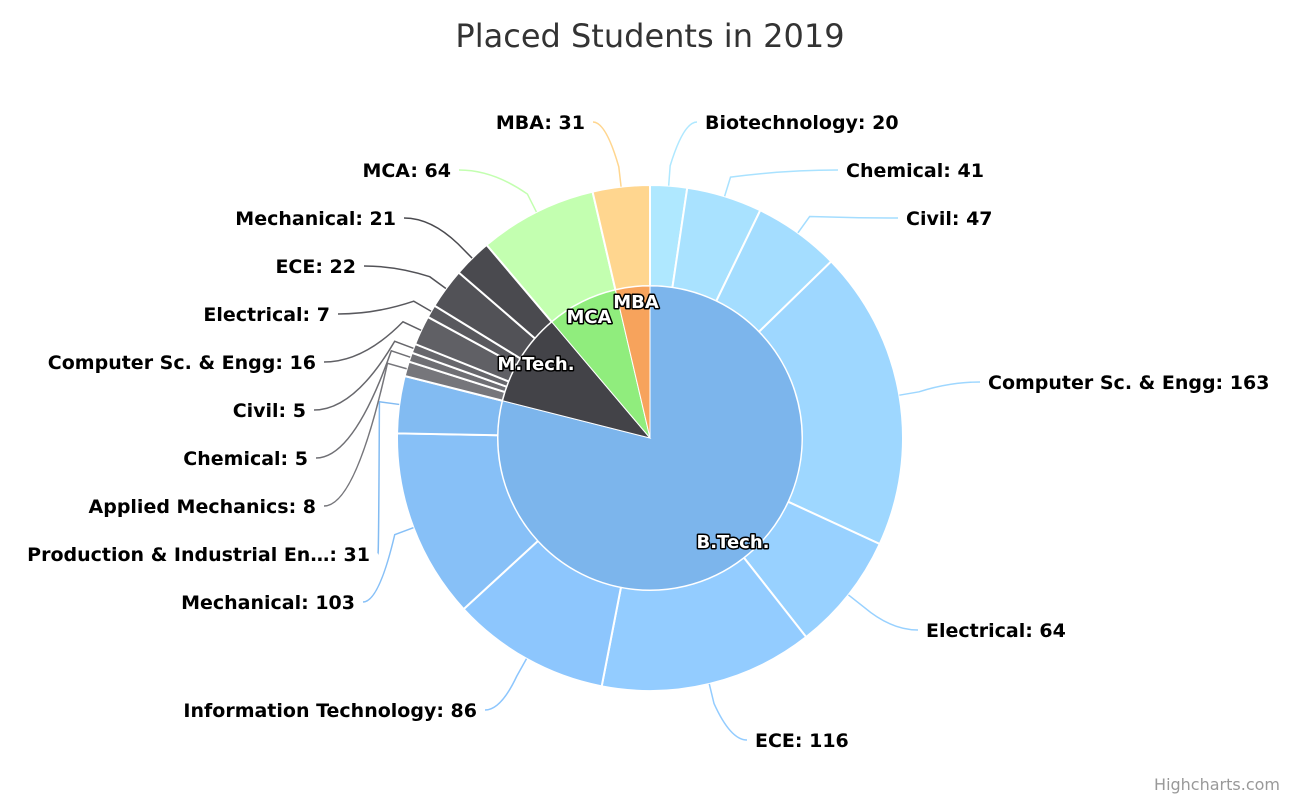 The image size is (1300, 800). I want to click on data-label: Electrical: 7, so click(266, 315).